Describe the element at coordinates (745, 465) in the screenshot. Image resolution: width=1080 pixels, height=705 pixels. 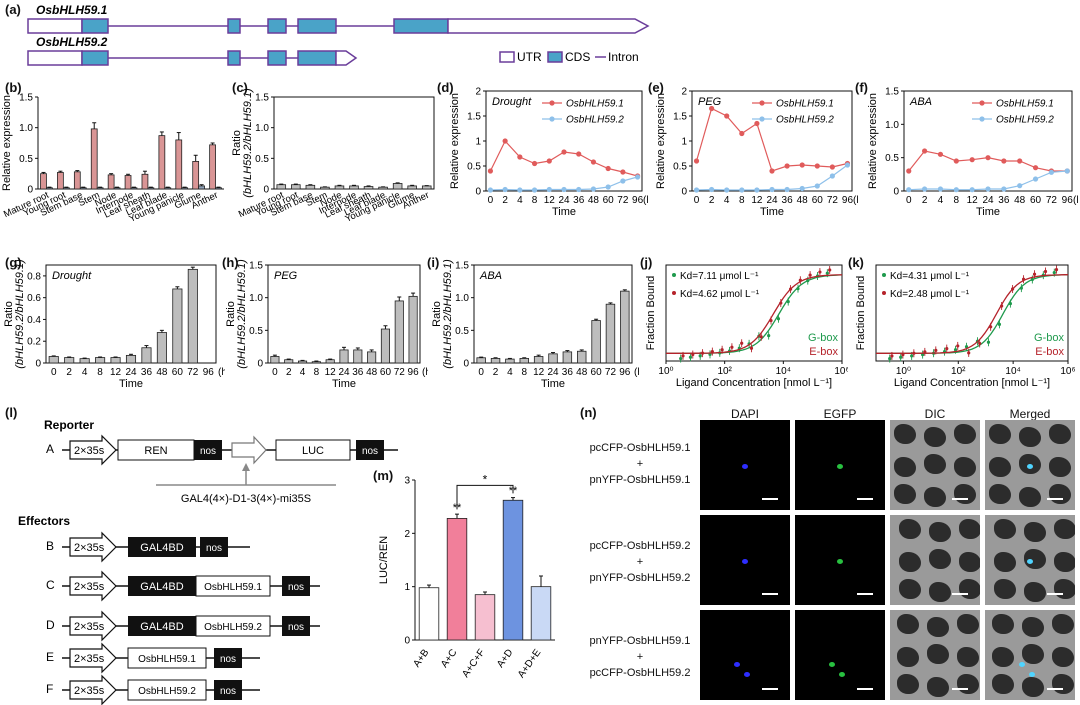
I see `micro-image-r1-c1` at that location.